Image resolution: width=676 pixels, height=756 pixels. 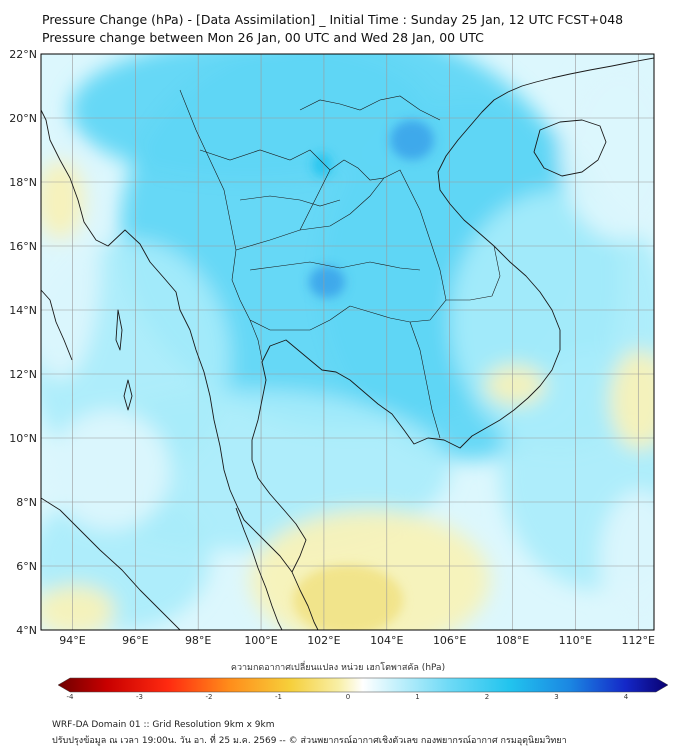 What do you see at coordinates (135, 640) in the screenshot?
I see `lon-tick-label: 96°E` at bounding box center [135, 640].